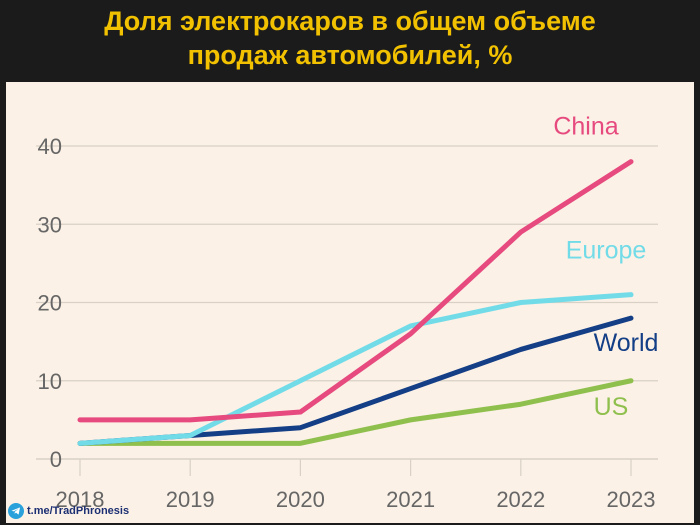 This screenshot has width=700, height=525. I want to click on telegram-link: t.me/TradPhronesis, so click(78, 511).